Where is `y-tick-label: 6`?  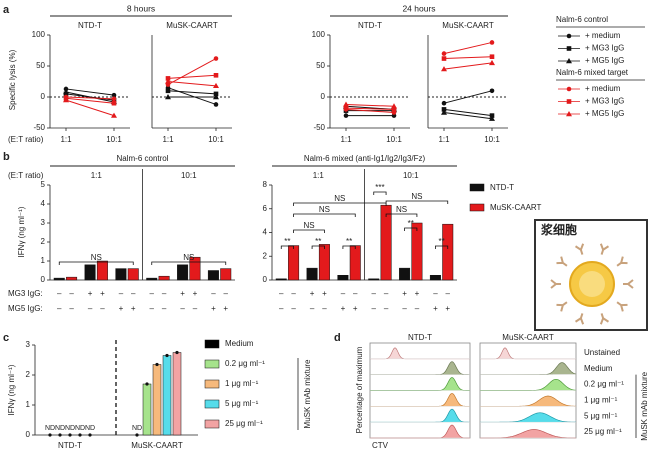 y-tick-label: 6 is located at coordinates (265, 208).